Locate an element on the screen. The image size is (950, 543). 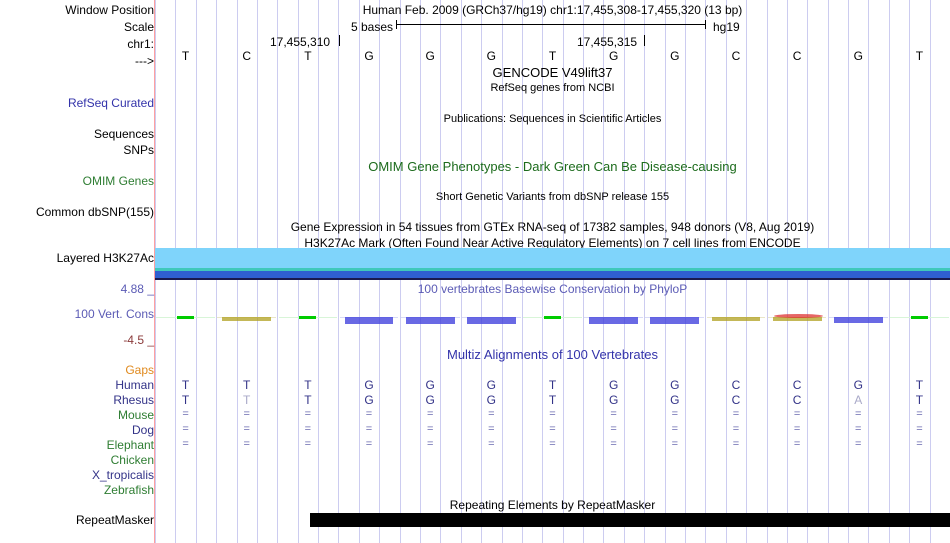
species-label-zebrafish: Zebrafish is located at coordinates (128, 490).